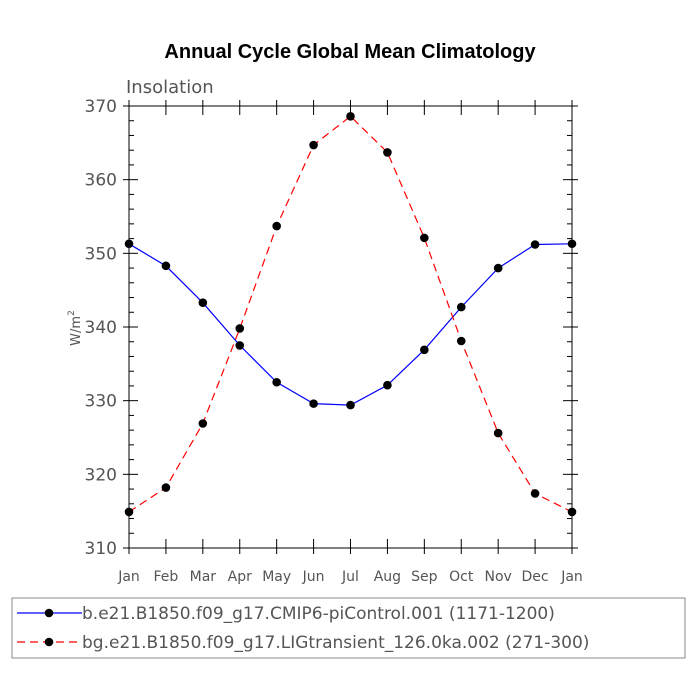 Image resolution: width=700 pixels, height=700 pixels. What do you see at coordinates (461, 577) in the screenshot?
I see `x-tick-label: Oct` at bounding box center [461, 577].